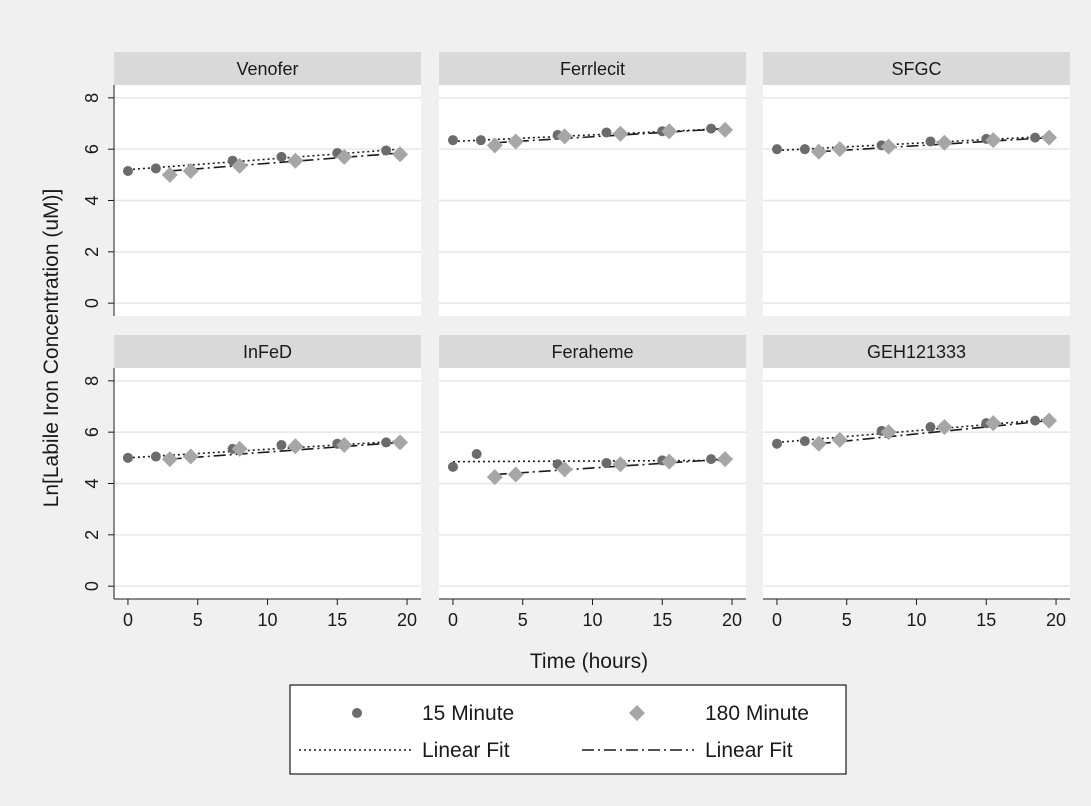 The height and width of the screenshot is (806, 1091). What do you see at coordinates (749, 750) in the screenshot?
I see `legend-label-fit-180: Linear Fit` at bounding box center [749, 750].